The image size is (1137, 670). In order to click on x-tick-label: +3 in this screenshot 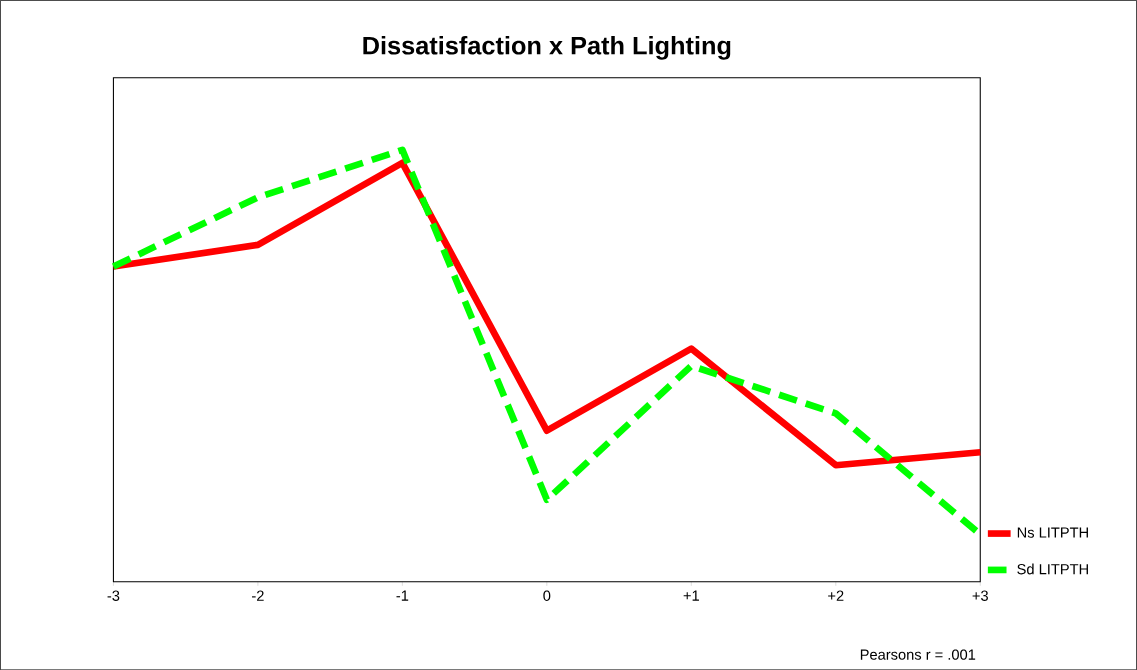, I will do `click(980, 595)`.